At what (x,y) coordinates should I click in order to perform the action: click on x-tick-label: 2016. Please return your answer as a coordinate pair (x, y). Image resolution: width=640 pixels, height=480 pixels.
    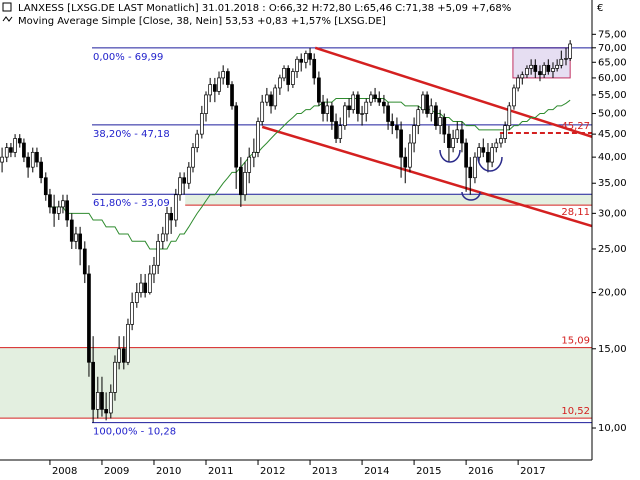
    Looking at the image, I should click on (480, 471).